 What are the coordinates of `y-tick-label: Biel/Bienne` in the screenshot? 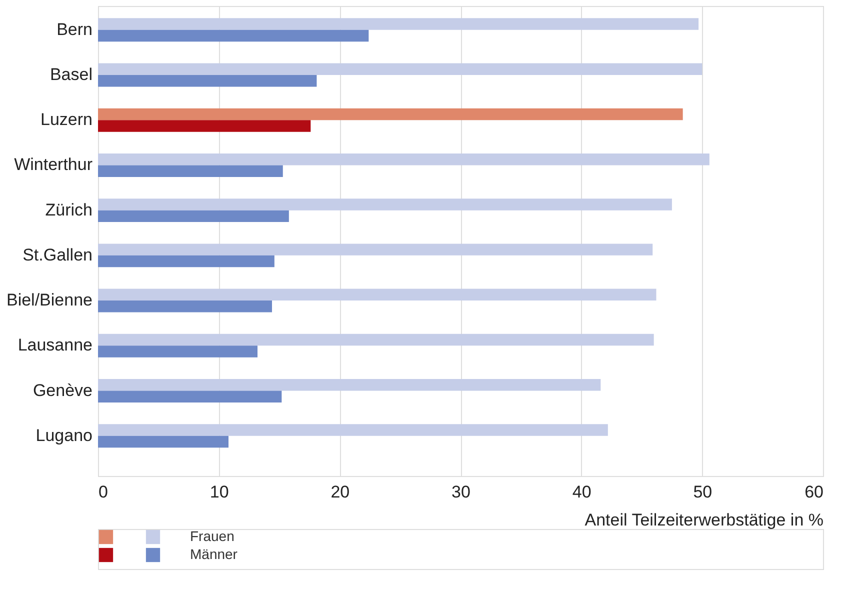 It's located at (49, 300).